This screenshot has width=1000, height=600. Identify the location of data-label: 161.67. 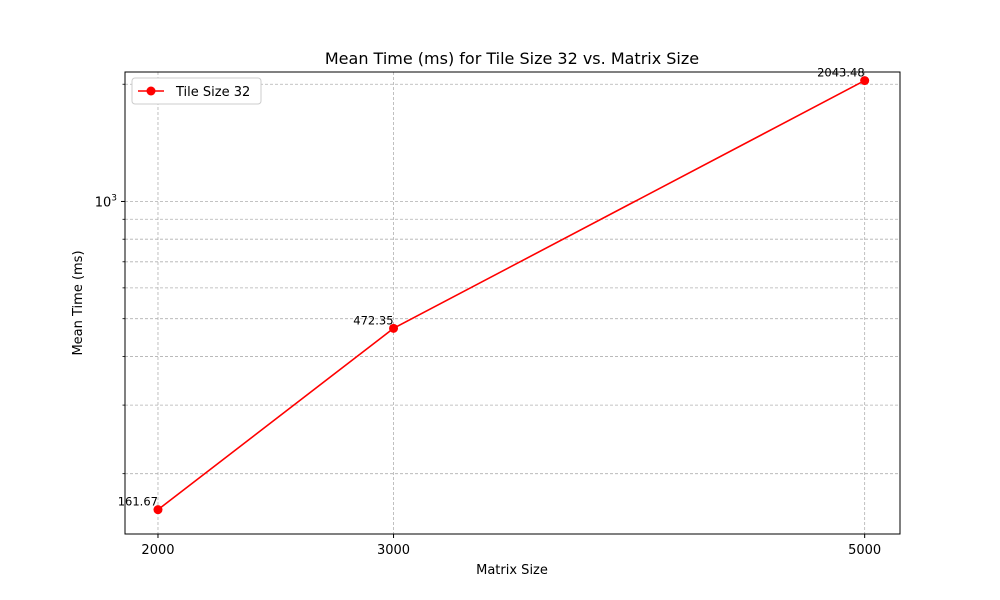
(138, 502).